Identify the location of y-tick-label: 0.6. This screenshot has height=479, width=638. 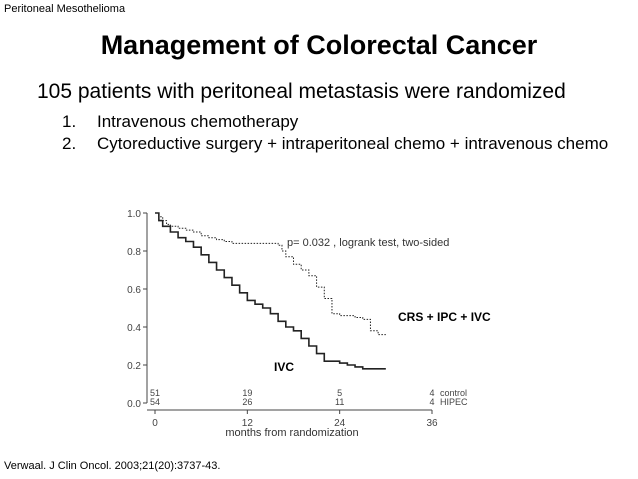
(134, 290).